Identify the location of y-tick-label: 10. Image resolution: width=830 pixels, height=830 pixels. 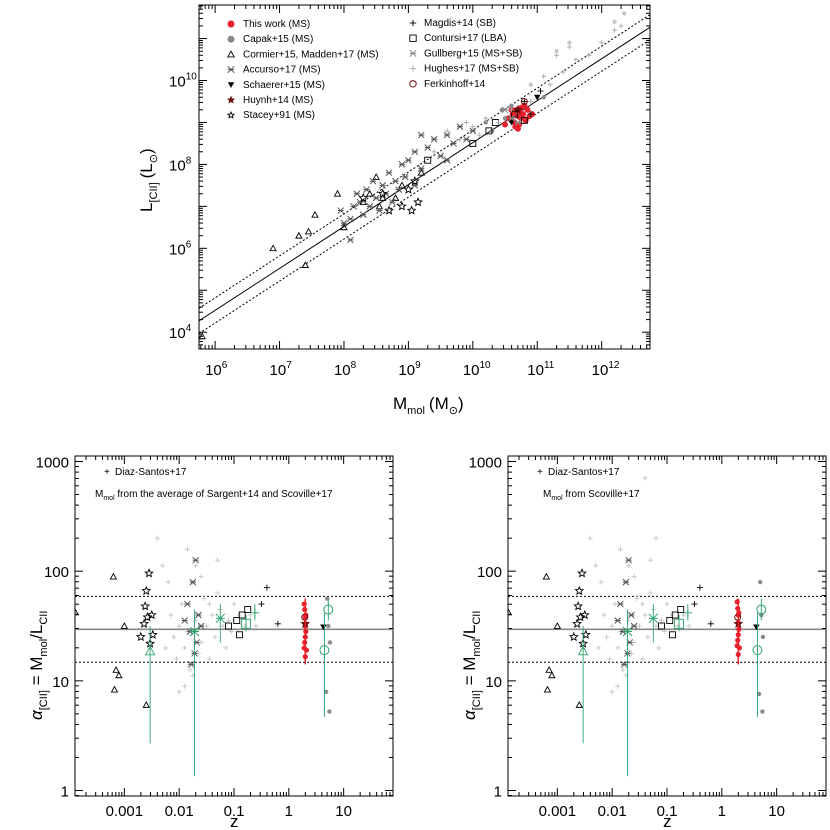
(60, 682).